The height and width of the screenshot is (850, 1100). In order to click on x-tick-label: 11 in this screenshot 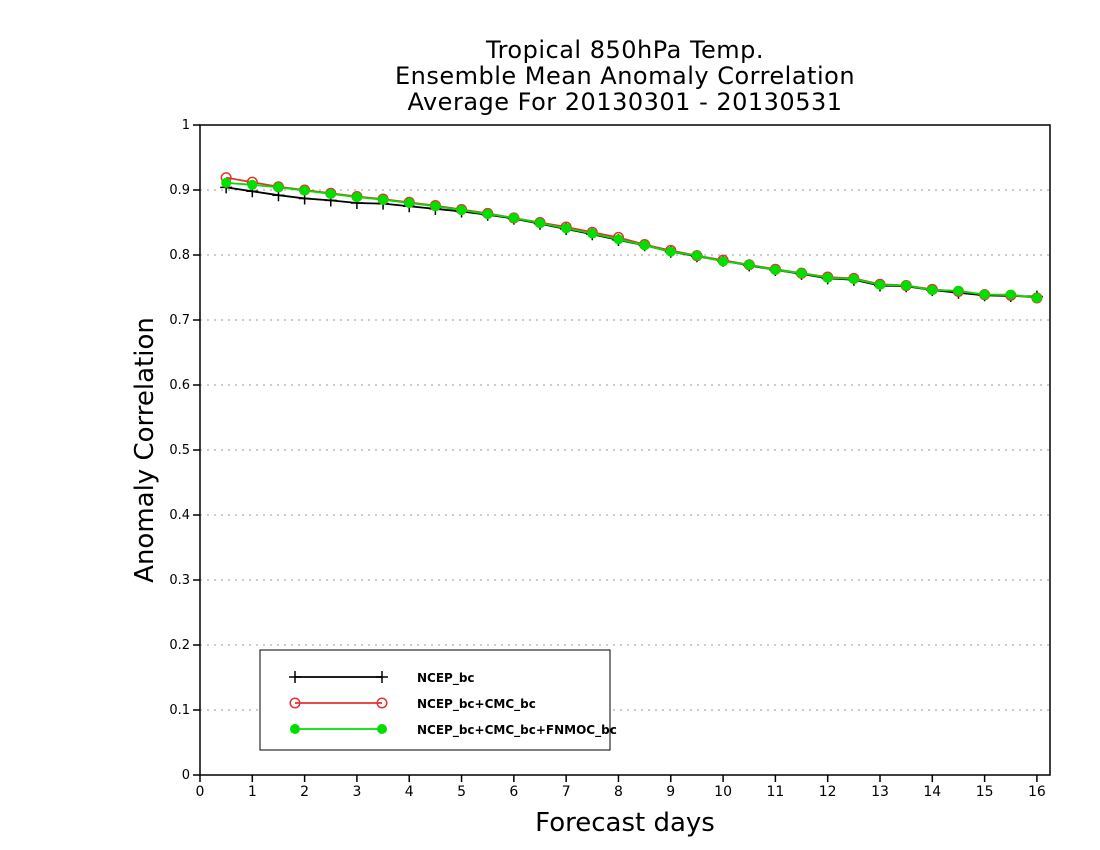, I will do `click(775, 792)`.